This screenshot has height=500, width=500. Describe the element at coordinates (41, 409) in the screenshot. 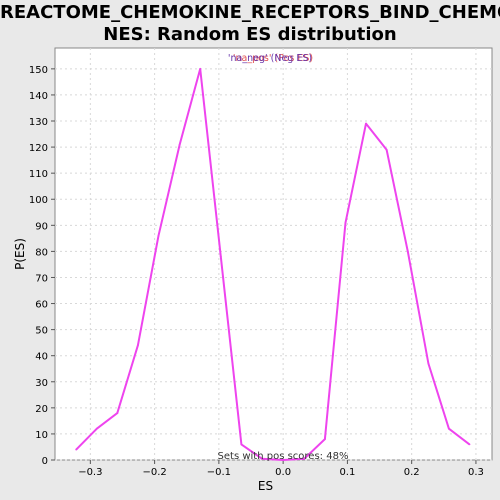

I see `y-tick-label: 20` at that location.